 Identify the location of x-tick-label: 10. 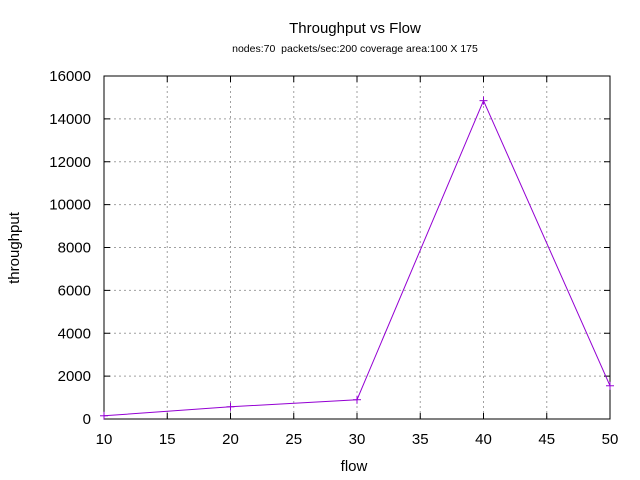
(104, 439).